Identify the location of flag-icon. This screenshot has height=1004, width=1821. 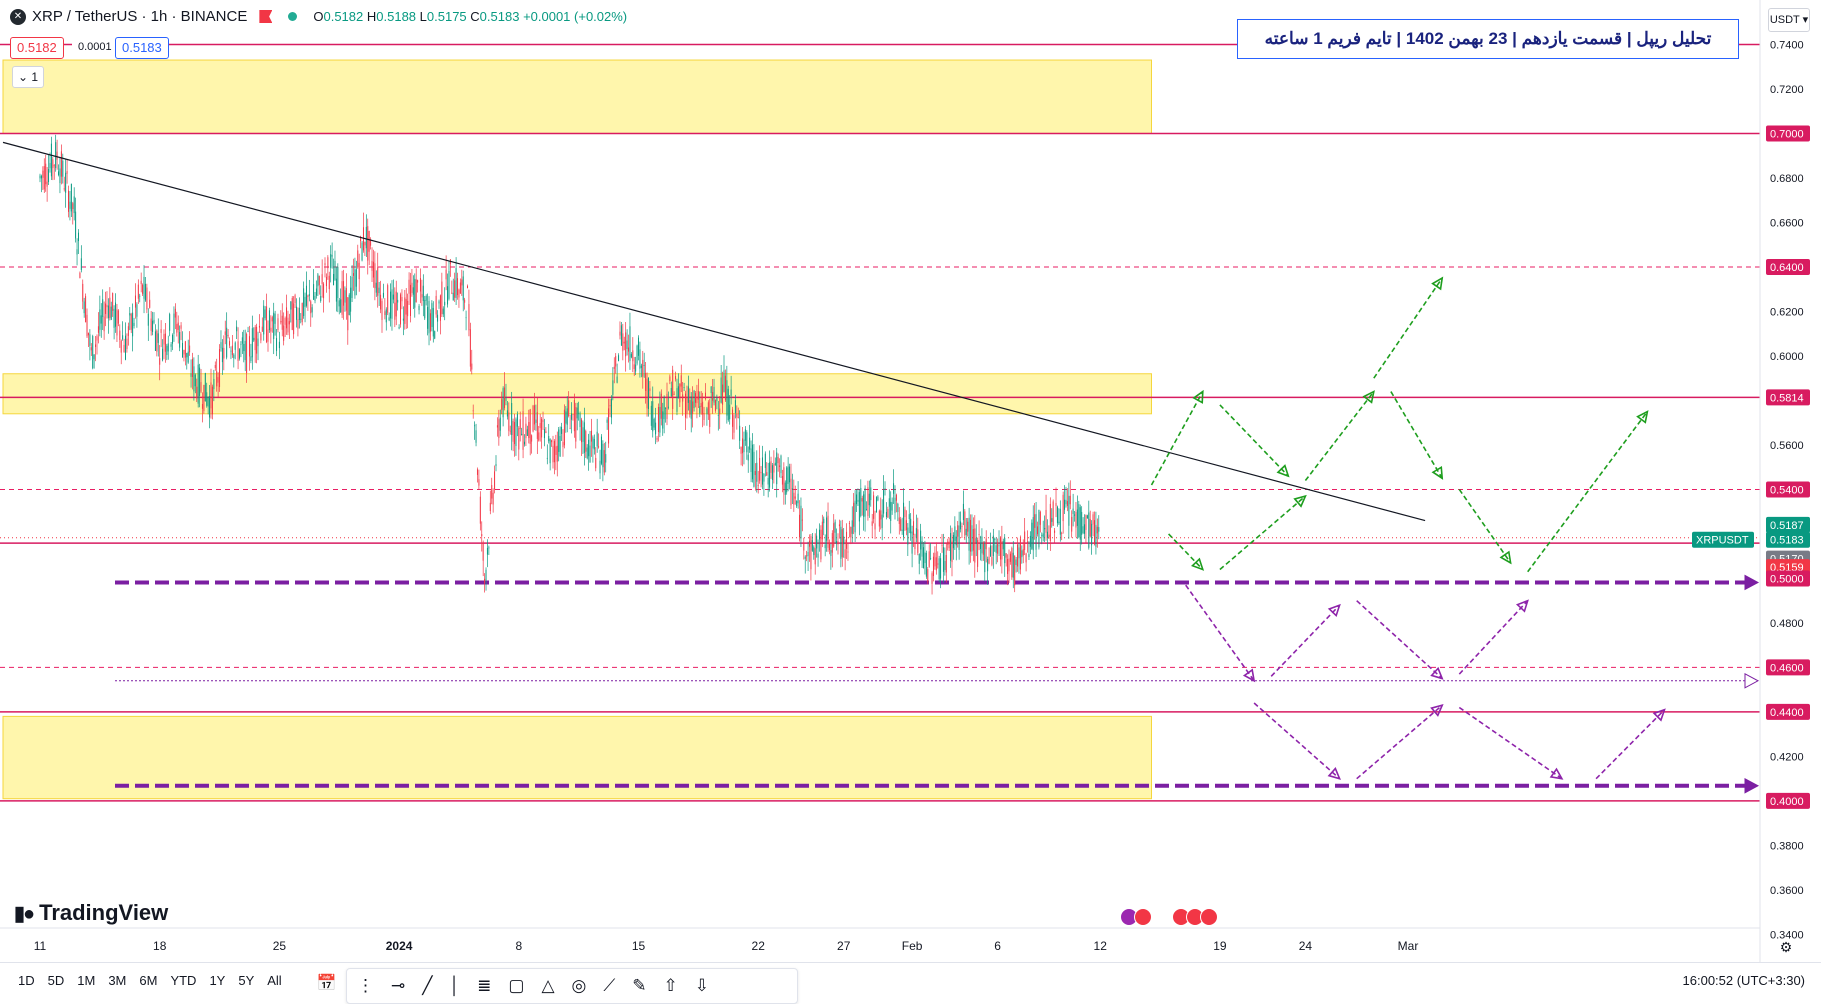
(266, 16).